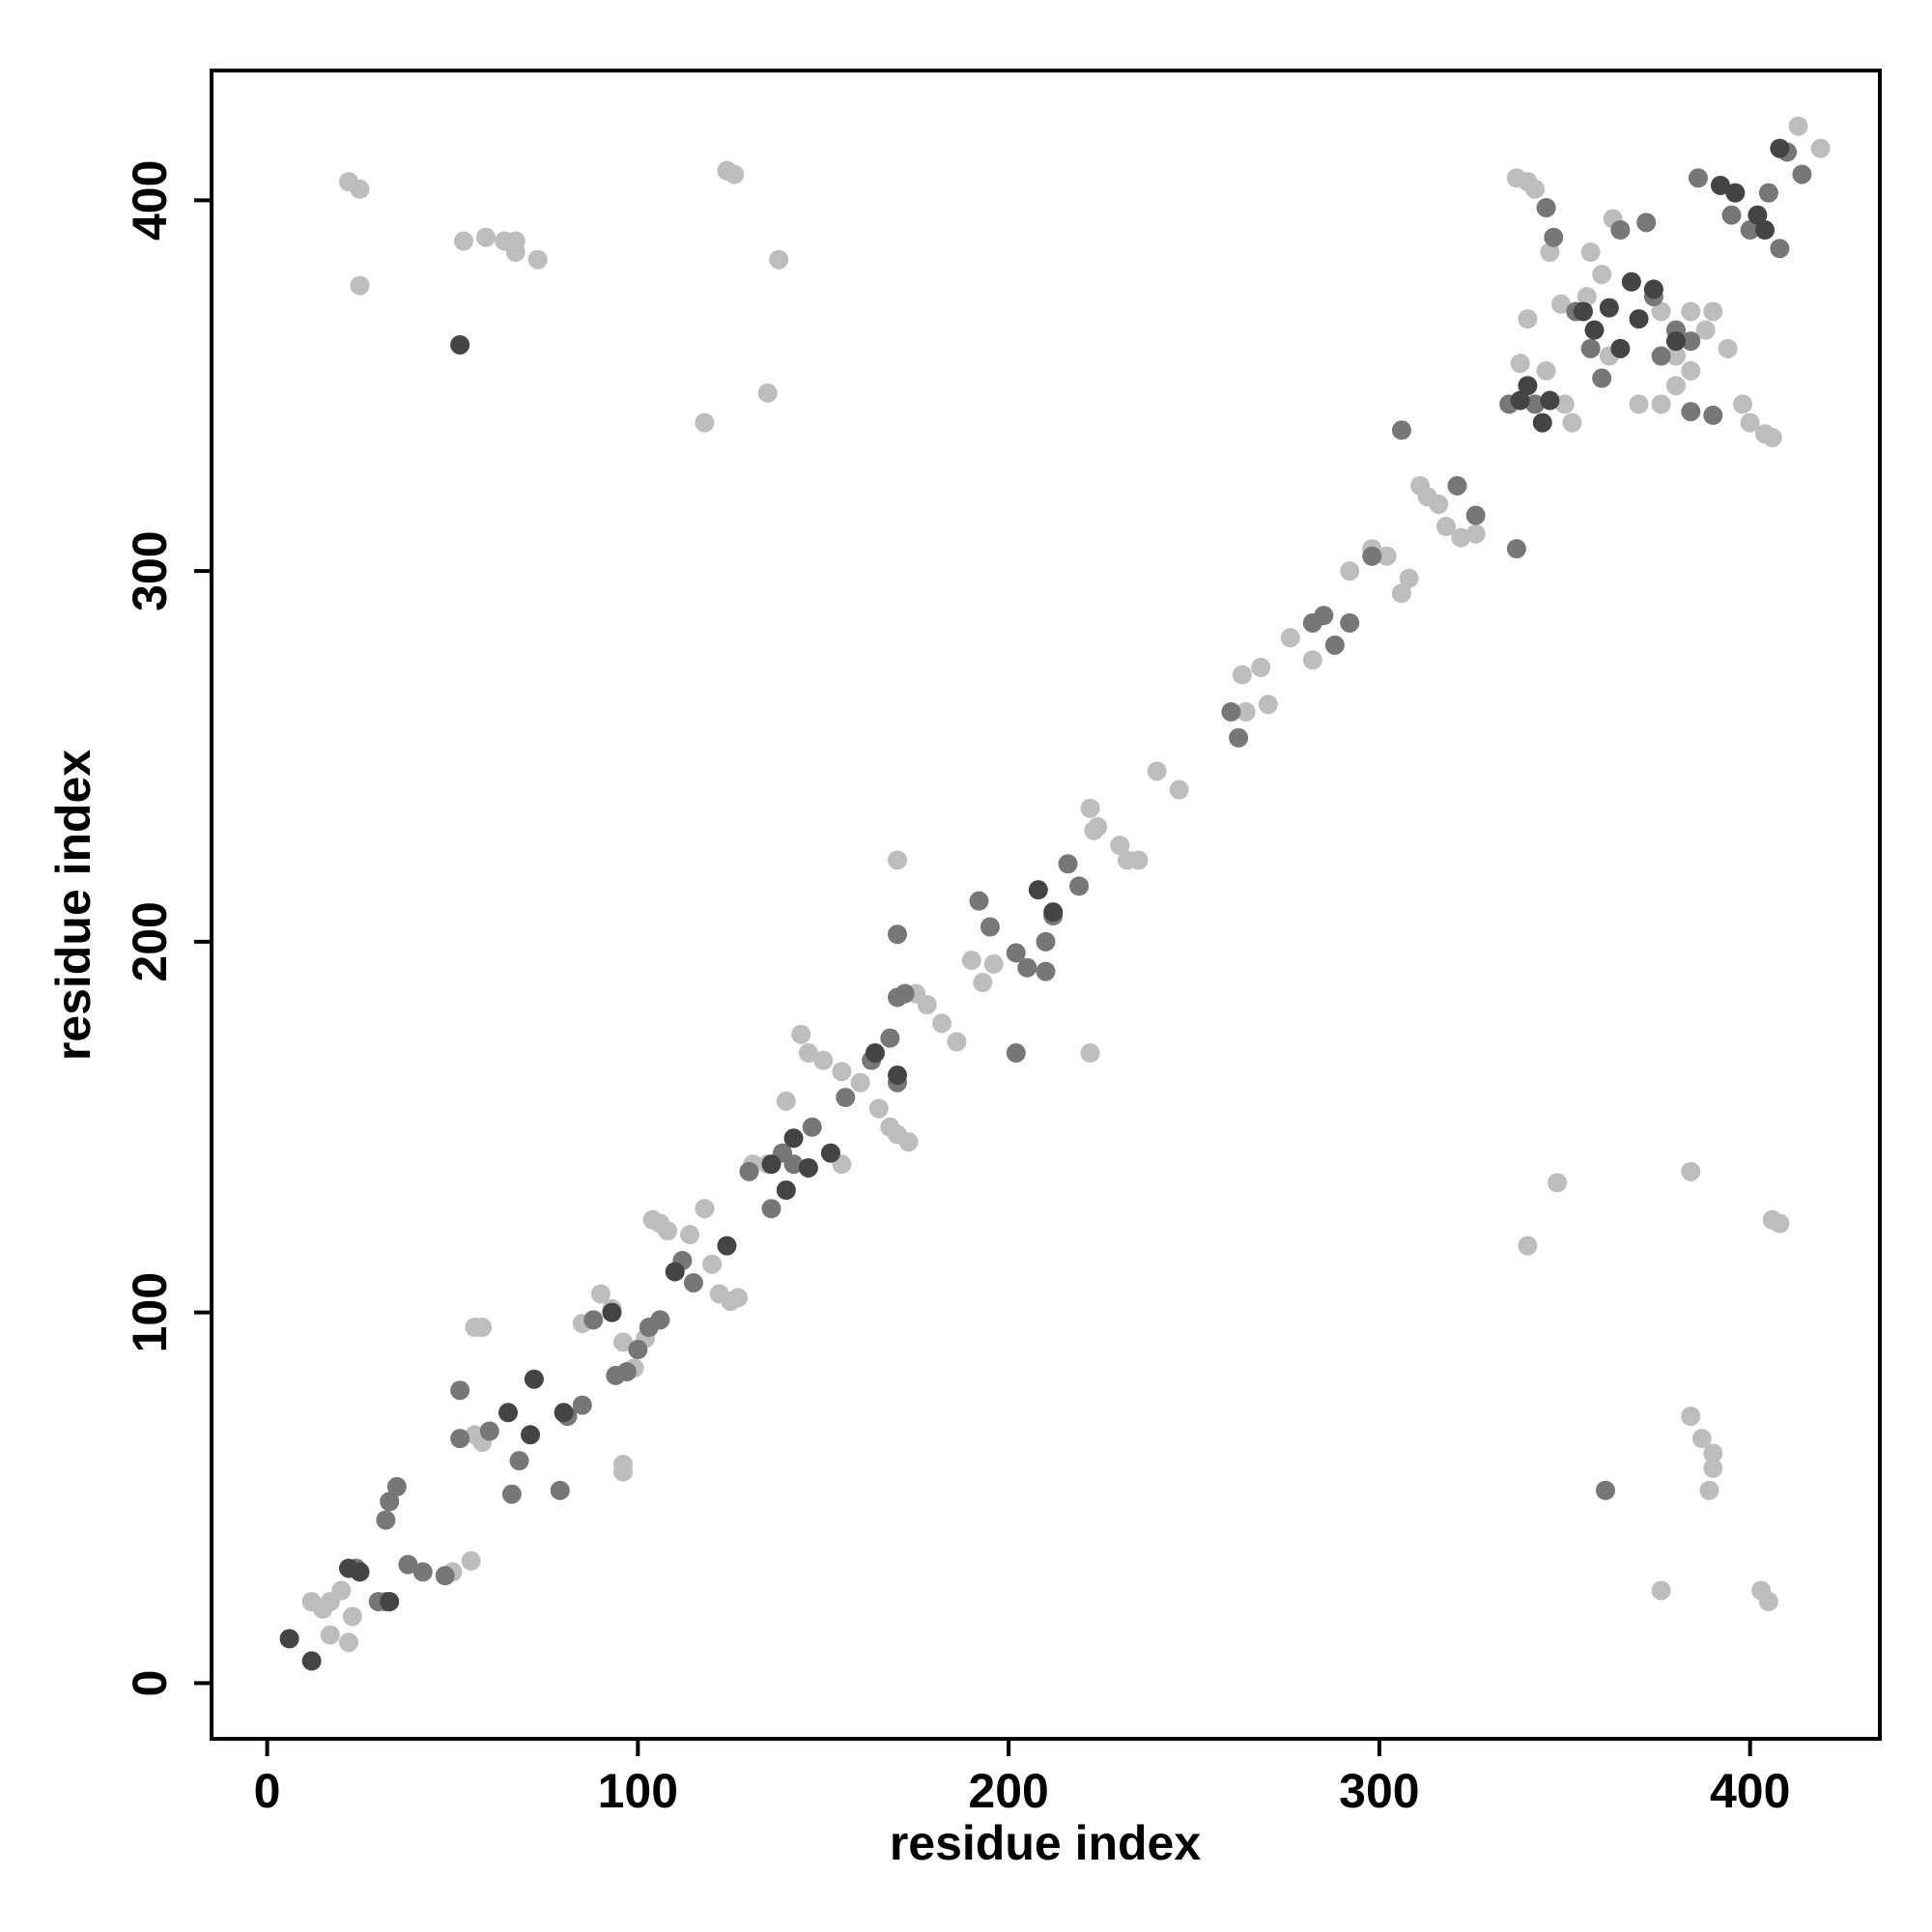  I want to click on y-tick-label: 0, so click(150, 1683).